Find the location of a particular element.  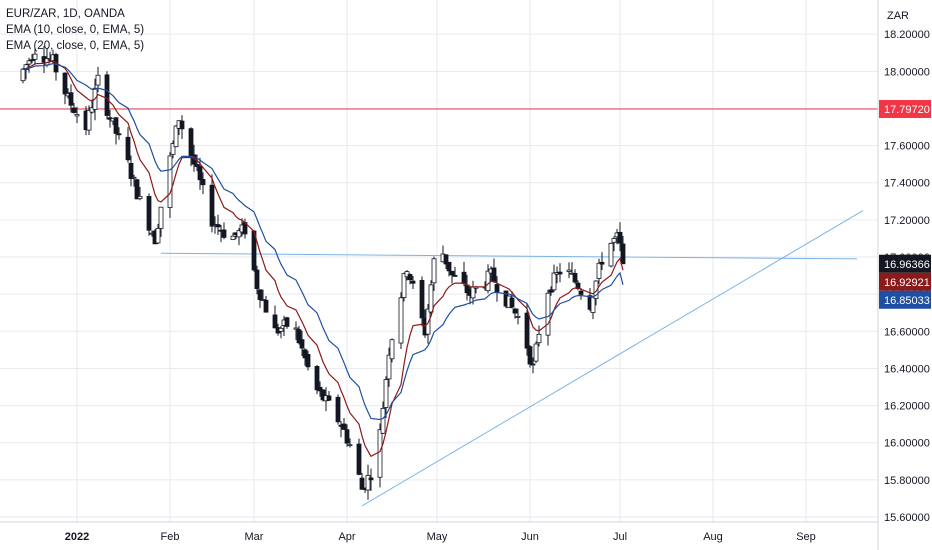

time-tick-label: Feb is located at coordinates (170, 537).